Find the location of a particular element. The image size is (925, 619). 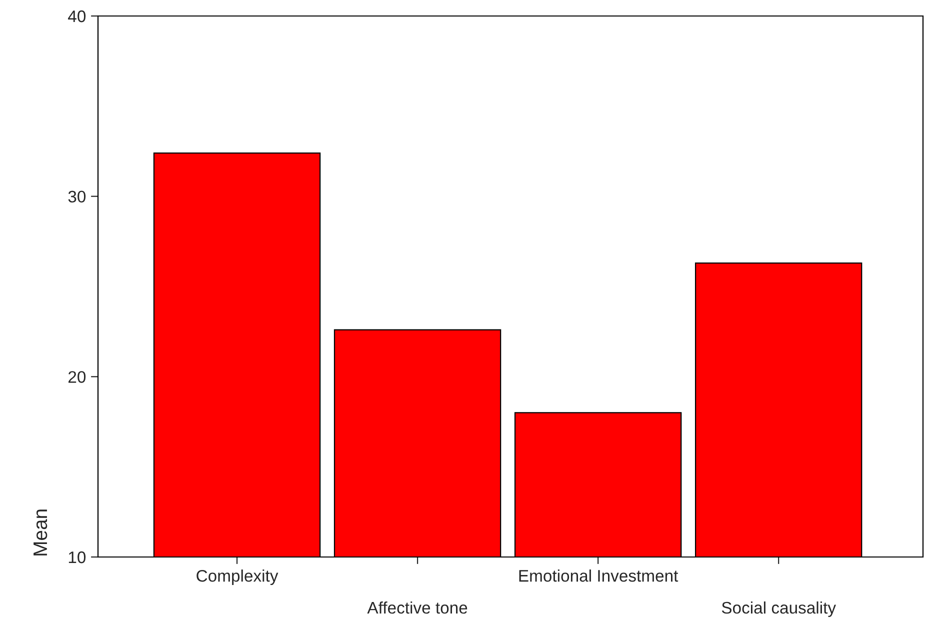

y-tick-label: 30 is located at coordinates (77, 196).